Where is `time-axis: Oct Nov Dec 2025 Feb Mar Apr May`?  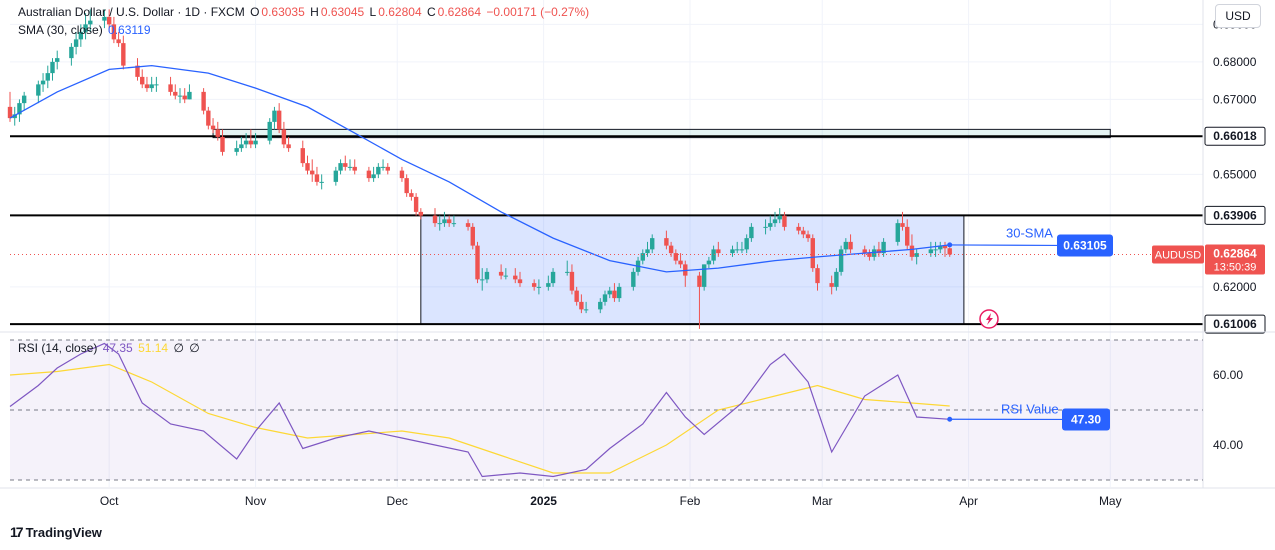 time-axis: Oct Nov Dec 2025 Feb Mar Apr May is located at coordinates (611, 501).